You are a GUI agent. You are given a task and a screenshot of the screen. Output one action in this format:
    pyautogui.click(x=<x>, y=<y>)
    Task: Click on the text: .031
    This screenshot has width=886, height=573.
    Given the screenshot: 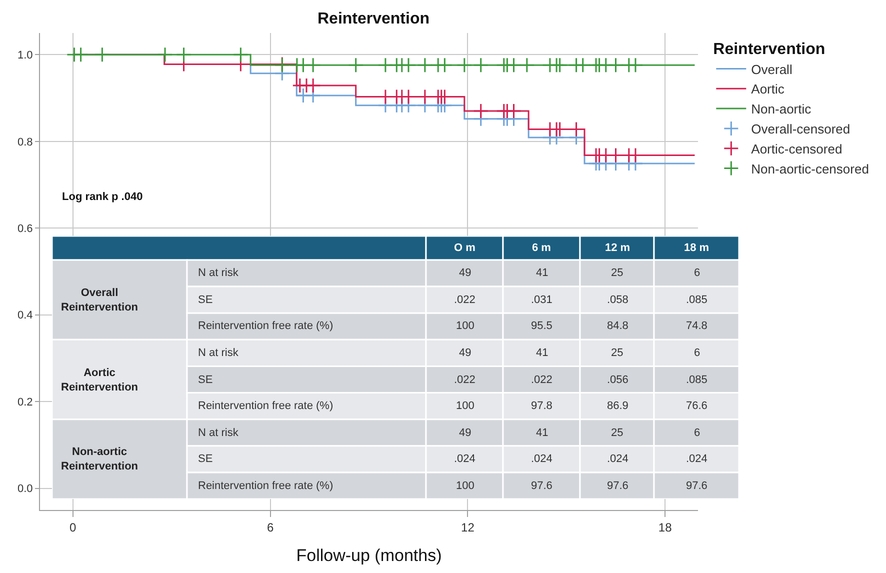 What is the action you would take?
    pyautogui.click(x=541, y=300)
    